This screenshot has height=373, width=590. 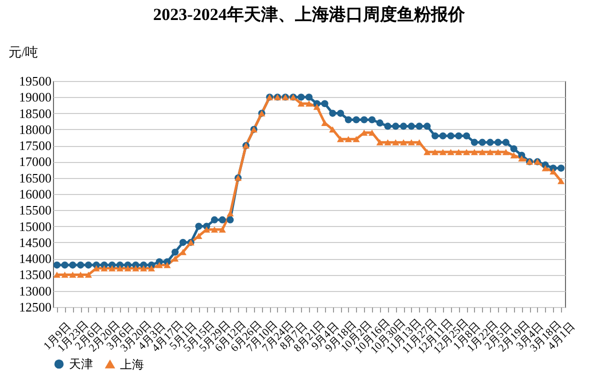 What do you see at coordinates (35, 162) in the screenshot?
I see `y-tick-label: 17000` at bounding box center [35, 162].